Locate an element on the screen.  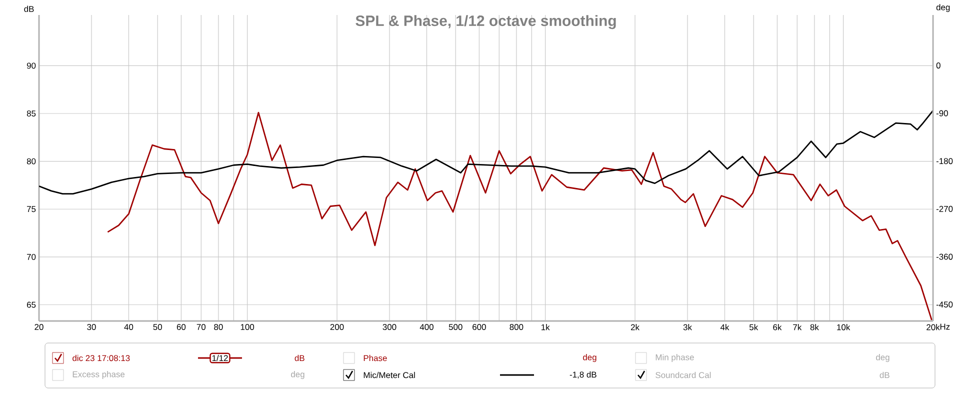
y-tick-label: 70 is located at coordinates (31, 257).